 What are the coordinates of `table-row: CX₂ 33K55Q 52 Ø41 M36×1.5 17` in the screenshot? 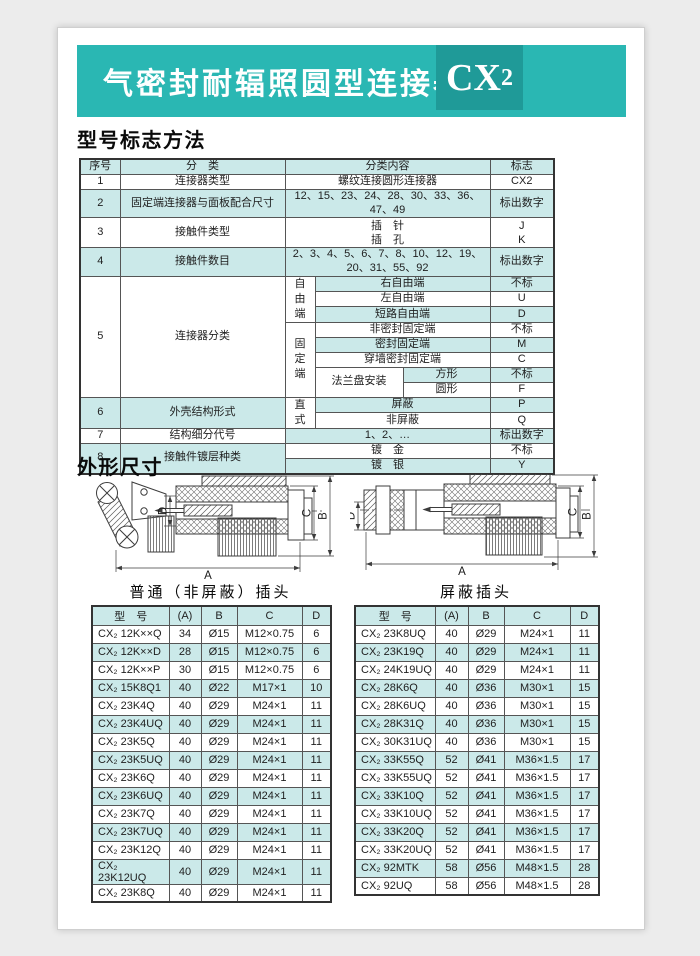 It's located at (477, 760).